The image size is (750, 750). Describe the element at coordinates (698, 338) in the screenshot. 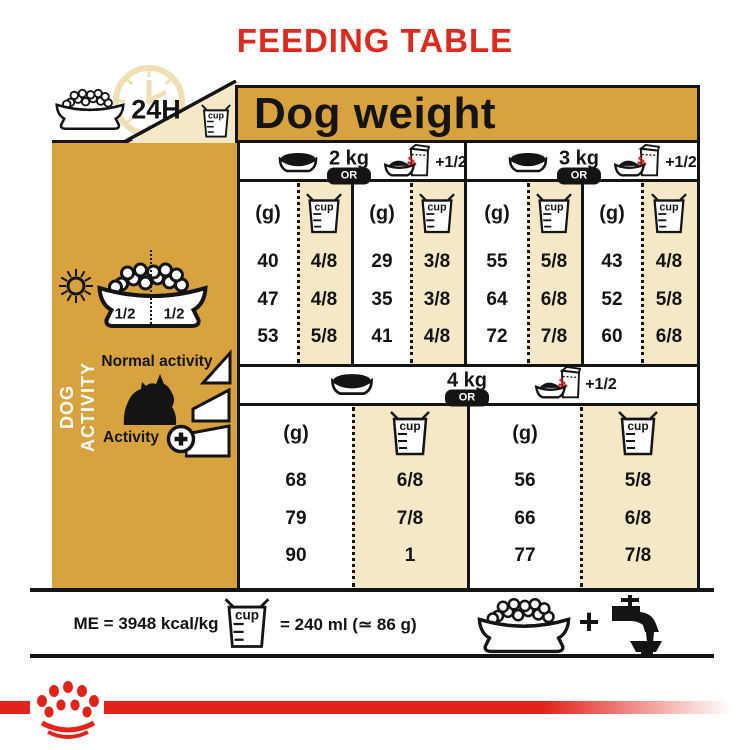

I see `table-right-border` at that location.